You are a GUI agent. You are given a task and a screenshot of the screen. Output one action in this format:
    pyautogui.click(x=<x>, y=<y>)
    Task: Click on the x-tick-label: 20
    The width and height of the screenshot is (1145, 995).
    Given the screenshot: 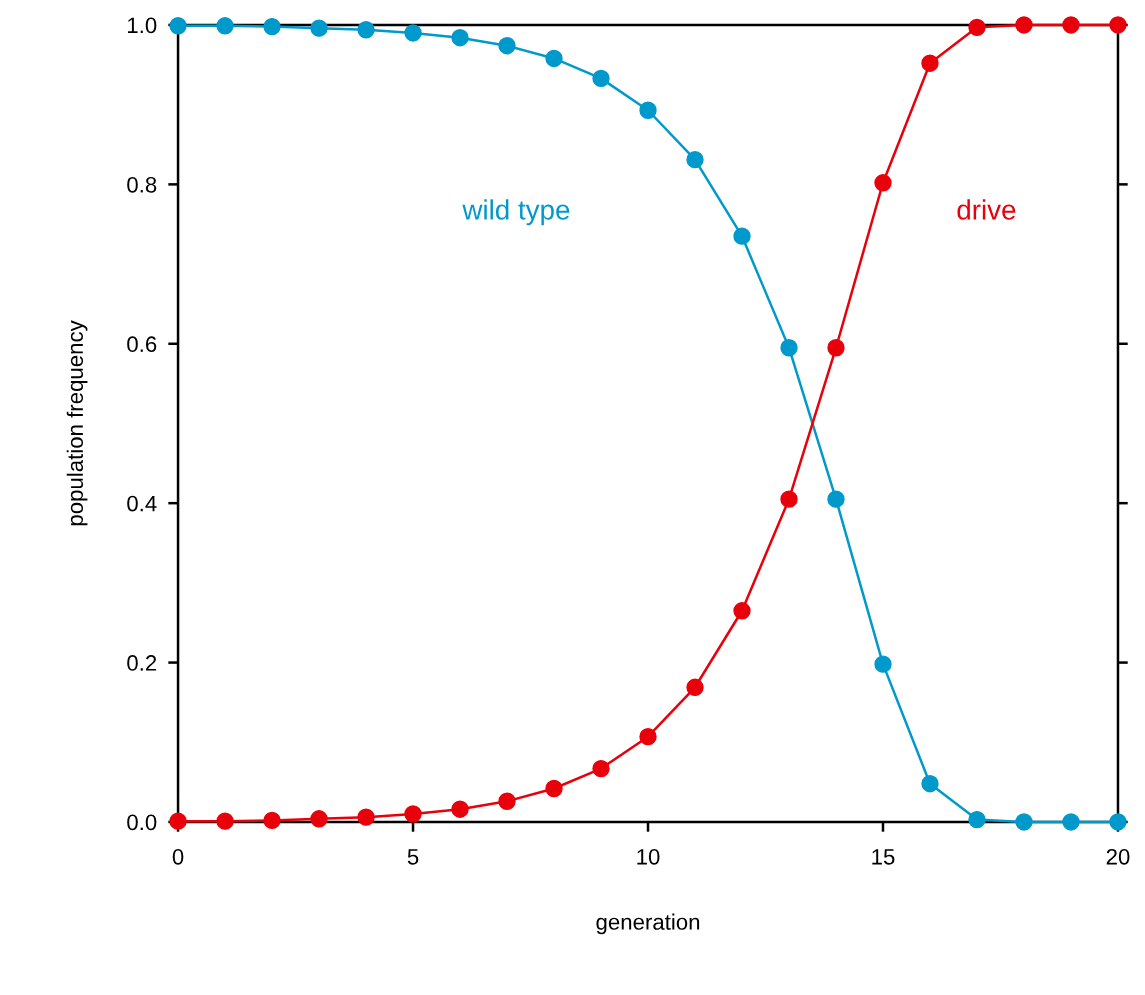 What is the action you would take?
    pyautogui.click(x=1118, y=856)
    